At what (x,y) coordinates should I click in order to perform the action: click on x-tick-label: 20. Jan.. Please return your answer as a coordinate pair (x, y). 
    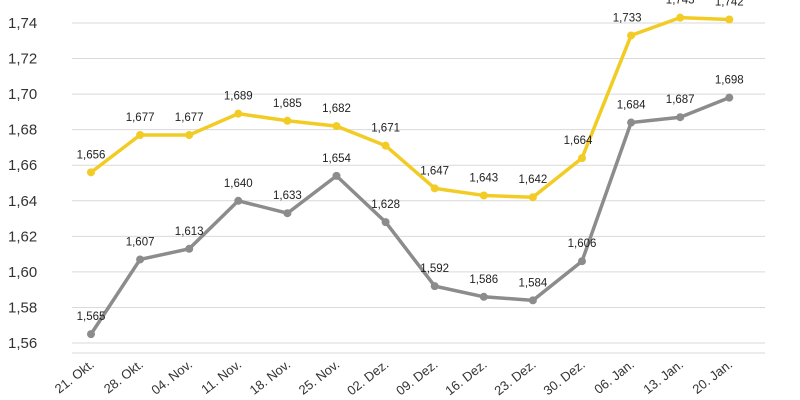
    Looking at the image, I should click on (712, 377).